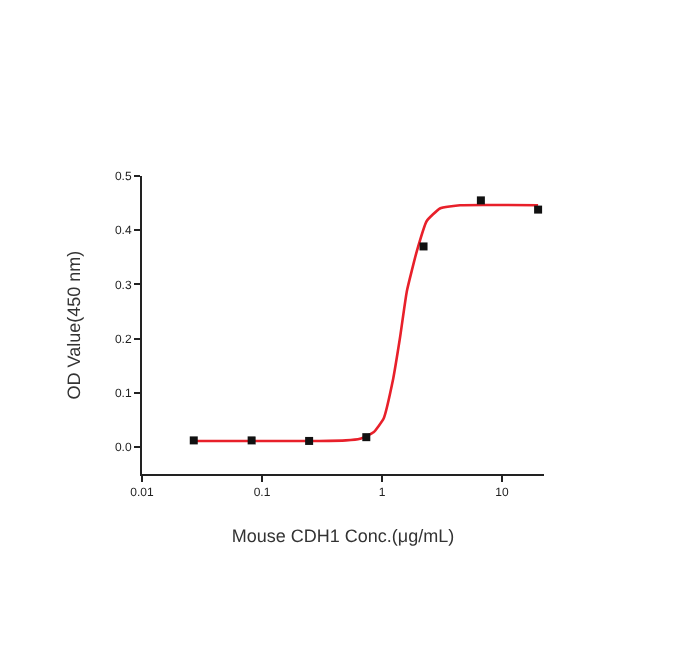 Image resolution: width=686 pixels, height=658 pixels. What do you see at coordinates (343, 536) in the screenshot?
I see `x-axis-title: Mouse CDH1 Conc.(μg/mL)` at bounding box center [343, 536].